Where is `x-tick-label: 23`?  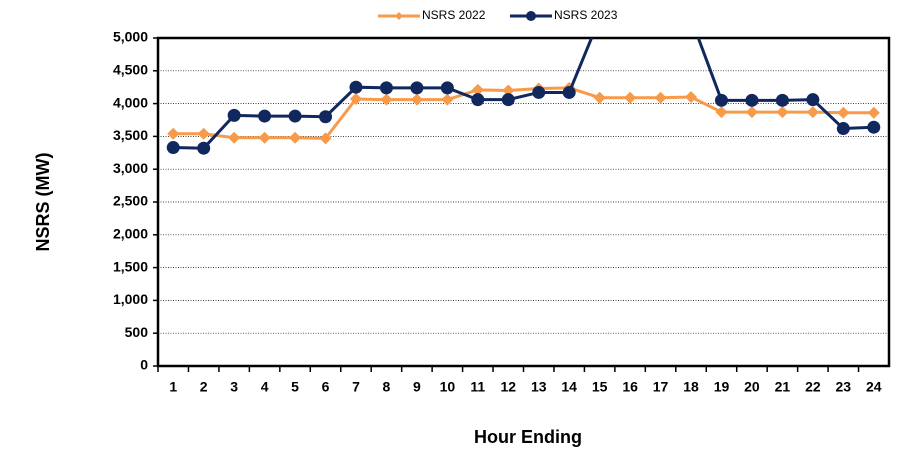
x-tick-label: 23 is located at coordinates (844, 387).